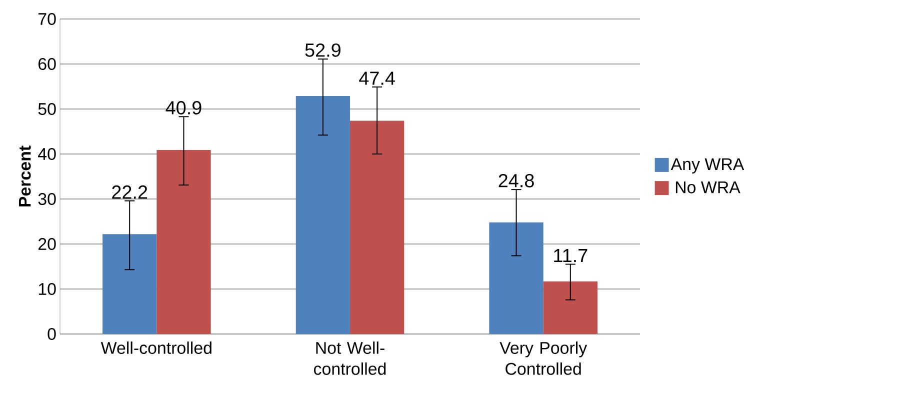 The image size is (915, 412). I want to click on x-tick-label: Very Poorly Controlled, so click(544, 358).